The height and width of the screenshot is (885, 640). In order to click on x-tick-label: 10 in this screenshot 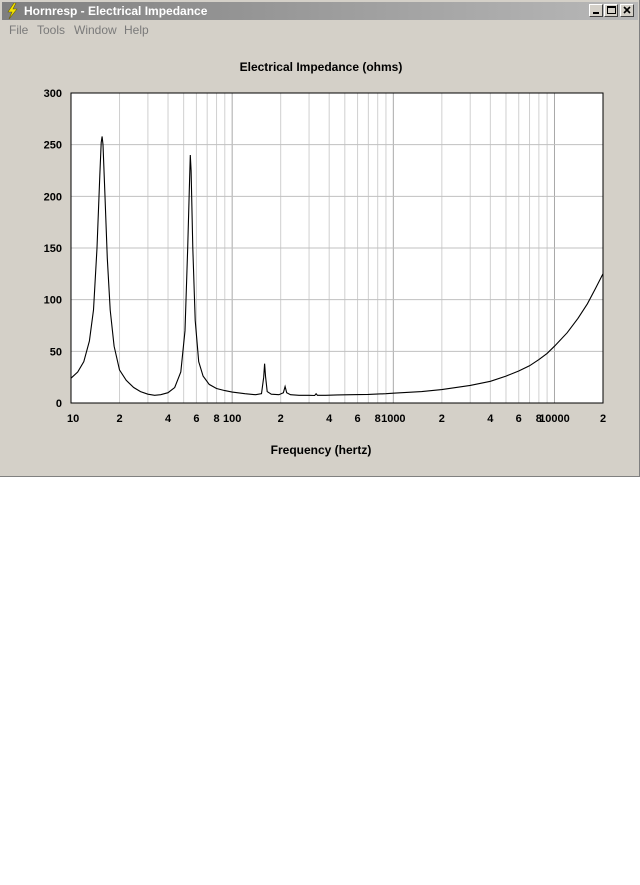, I will do `click(73, 419)`.